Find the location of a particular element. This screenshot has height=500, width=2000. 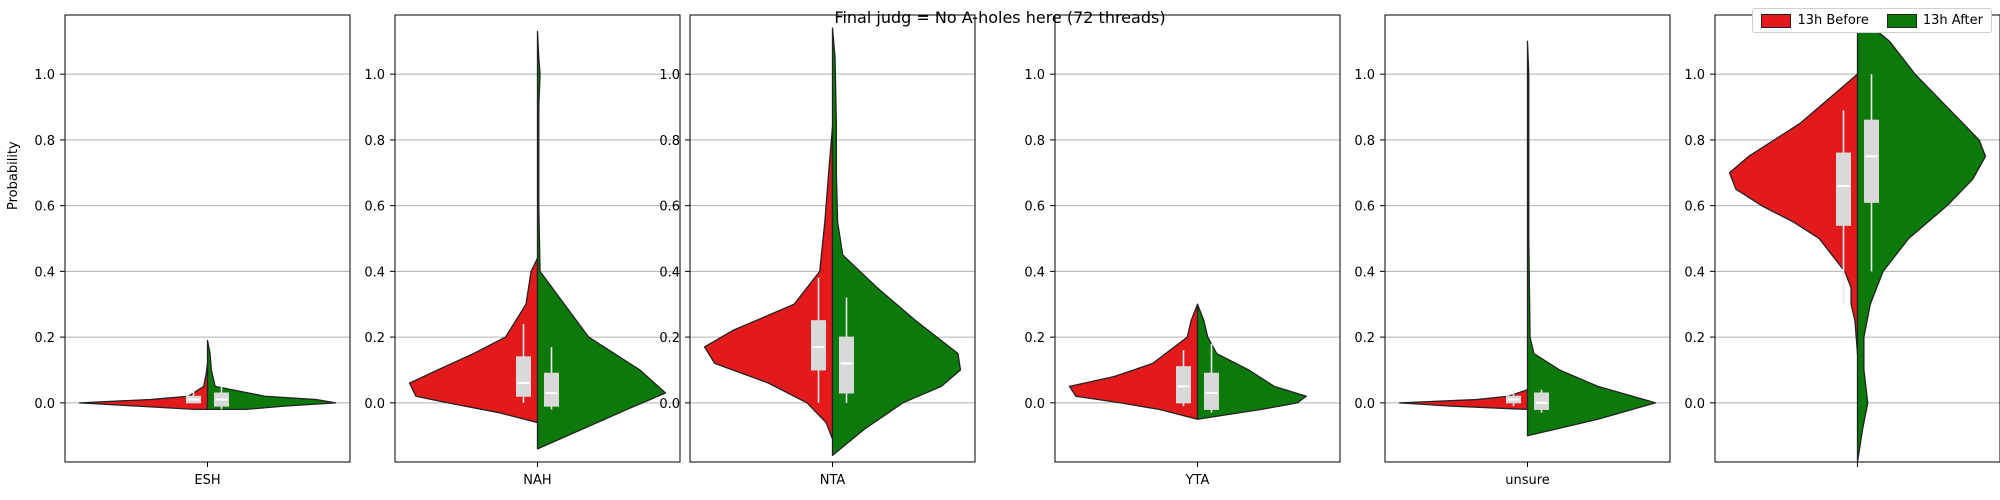

legend-swatch-after is located at coordinates (1901, 20).